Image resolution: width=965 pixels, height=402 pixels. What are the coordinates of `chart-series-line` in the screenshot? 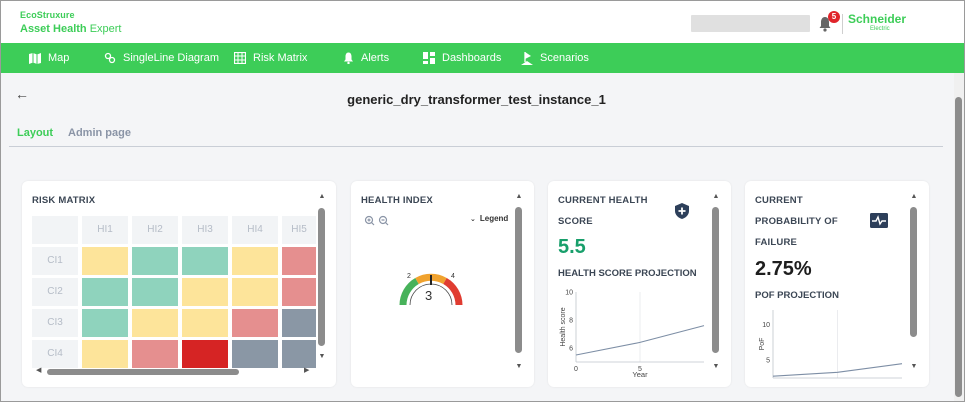 It's located at (640, 340).